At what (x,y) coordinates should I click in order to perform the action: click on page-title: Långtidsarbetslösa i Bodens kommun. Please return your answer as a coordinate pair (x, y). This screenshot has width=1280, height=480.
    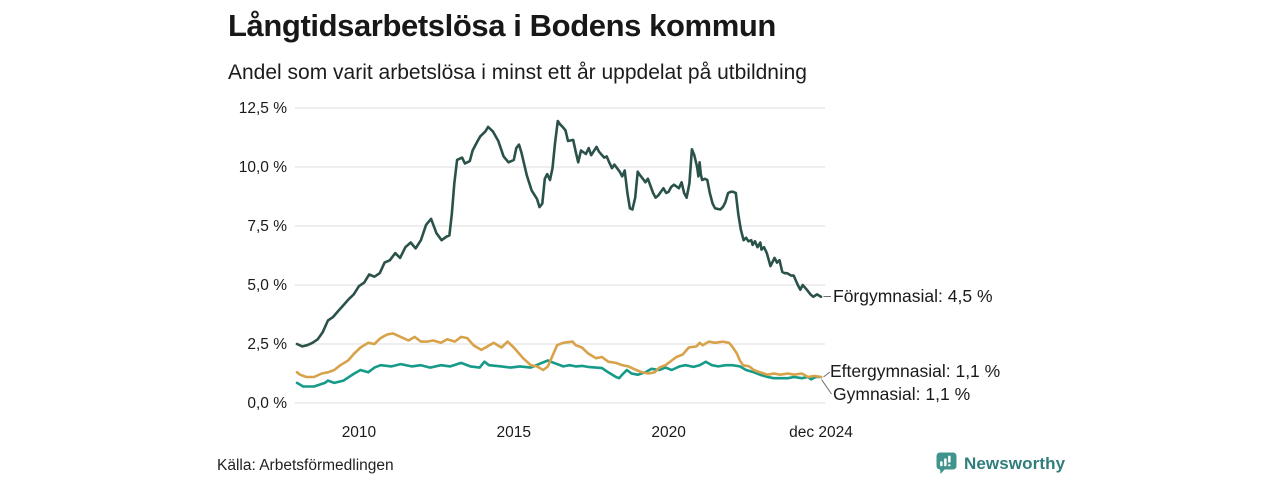
    Looking at the image, I should click on (502, 25).